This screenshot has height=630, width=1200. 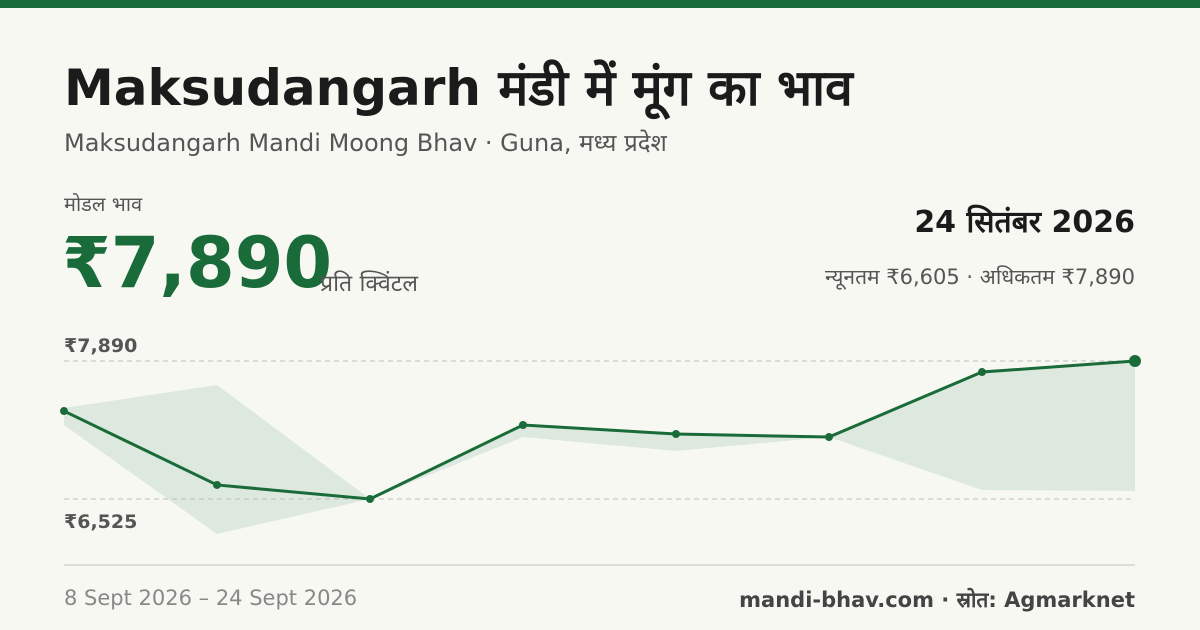 What do you see at coordinates (369, 284) in the screenshot?
I see `price-unit: प्रति क्विंटल` at bounding box center [369, 284].